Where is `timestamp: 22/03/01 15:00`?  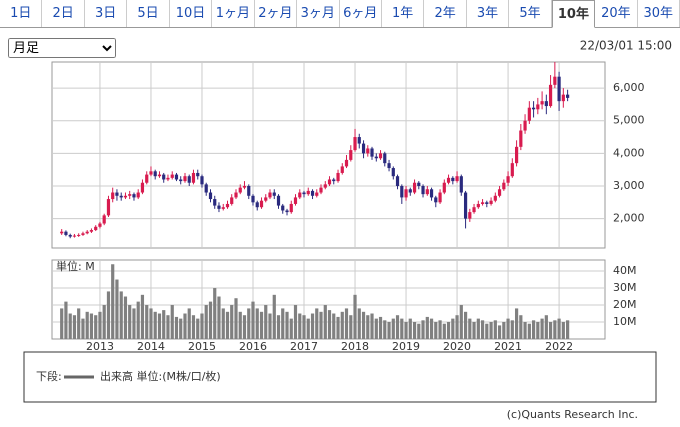 timestamp: 22/03/01 15:00 is located at coordinates (626, 46).